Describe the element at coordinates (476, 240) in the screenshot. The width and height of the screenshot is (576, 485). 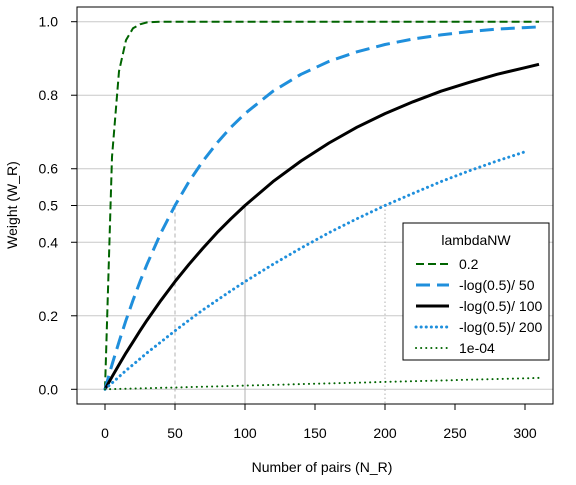
I see `legend-title: lambdaNW` at that location.